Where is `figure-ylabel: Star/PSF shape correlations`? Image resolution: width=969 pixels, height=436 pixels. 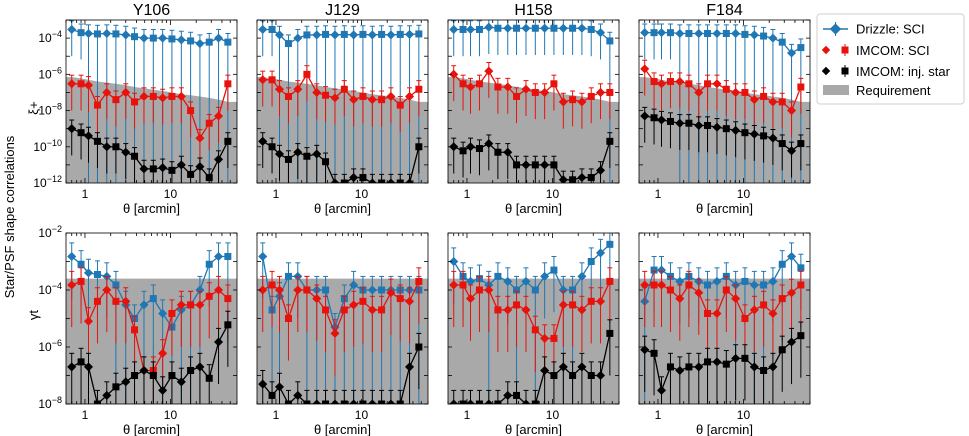 figure-ylabel: Star/PSF shape correlations is located at coordinates (9, 216).